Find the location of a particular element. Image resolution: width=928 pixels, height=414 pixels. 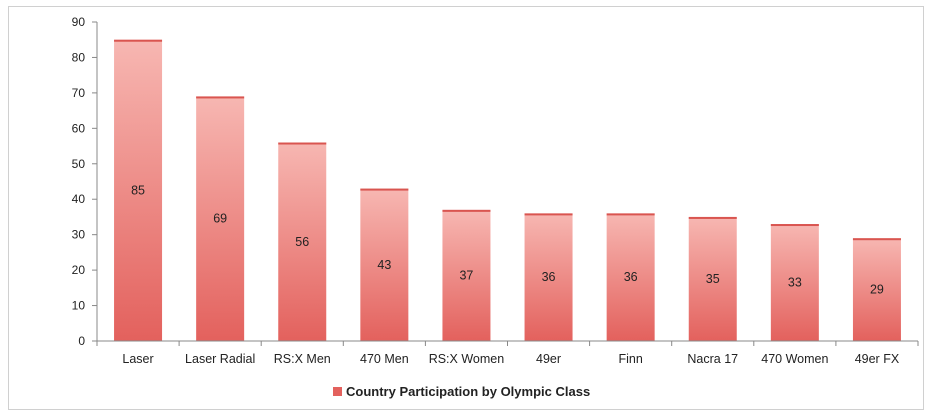

x-tick-label: RS:X Men is located at coordinates (302, 359).